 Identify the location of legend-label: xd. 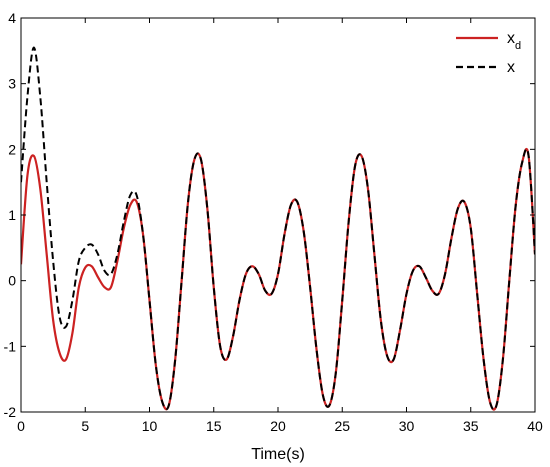
(514, 41).